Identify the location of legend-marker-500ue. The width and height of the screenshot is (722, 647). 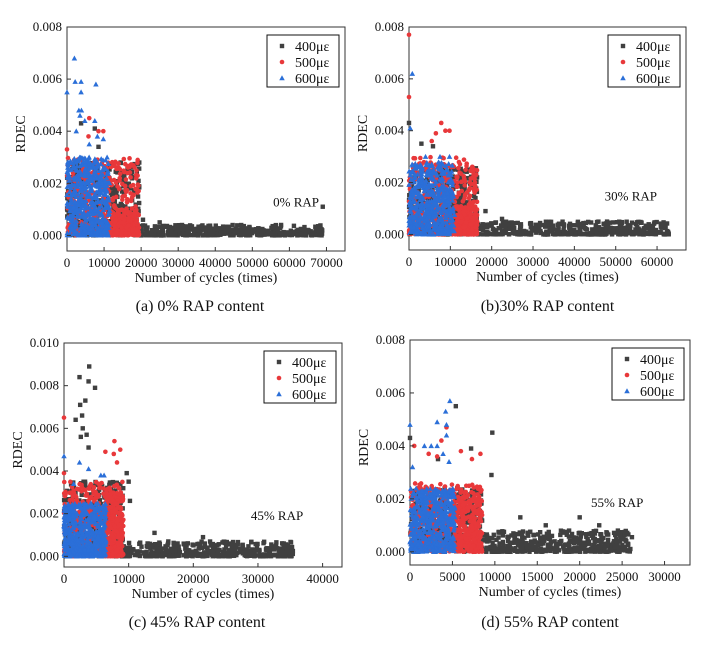
(623, 62).